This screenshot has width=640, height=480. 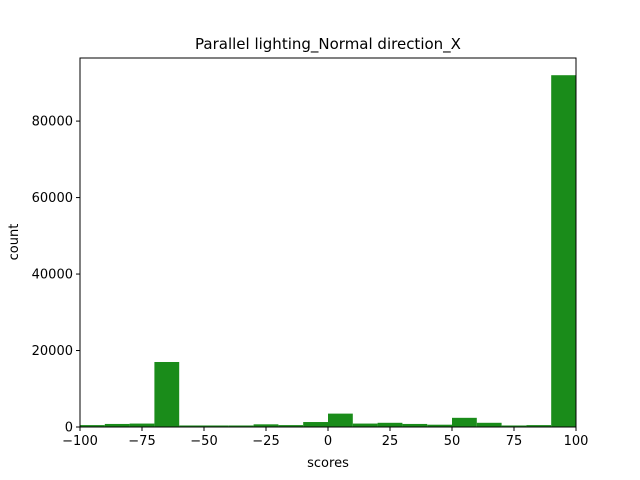 I want to click on y-tick-label: 80000, so click(x=52, y=122).